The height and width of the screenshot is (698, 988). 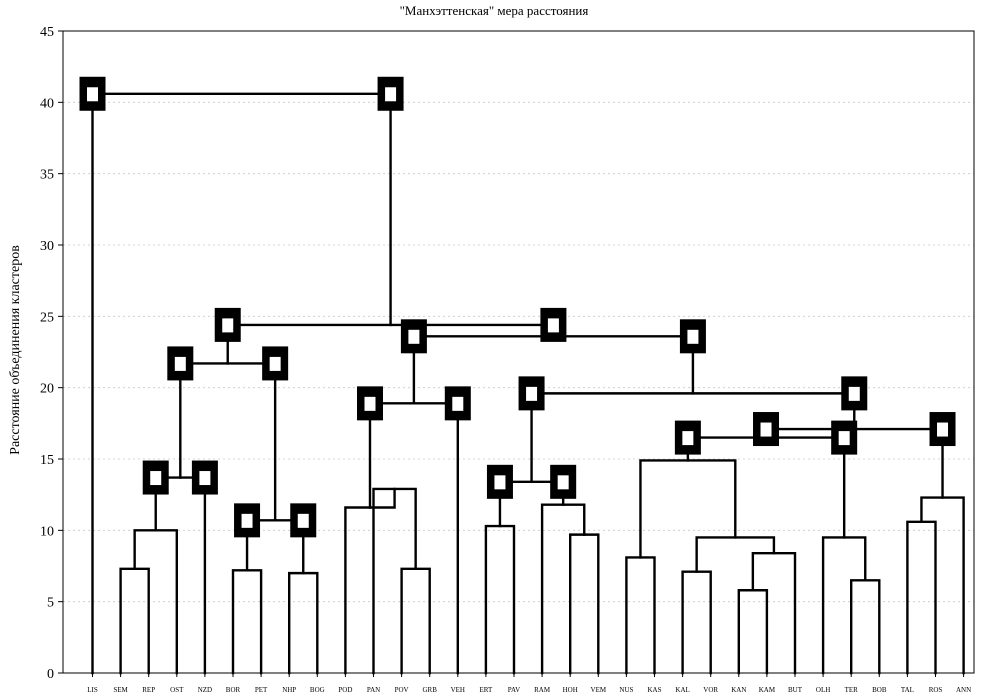 What do you see at coordinates (233, 690) in the screenshot?
I see `leaf-label: BOR` at bounding box center [233, 690].